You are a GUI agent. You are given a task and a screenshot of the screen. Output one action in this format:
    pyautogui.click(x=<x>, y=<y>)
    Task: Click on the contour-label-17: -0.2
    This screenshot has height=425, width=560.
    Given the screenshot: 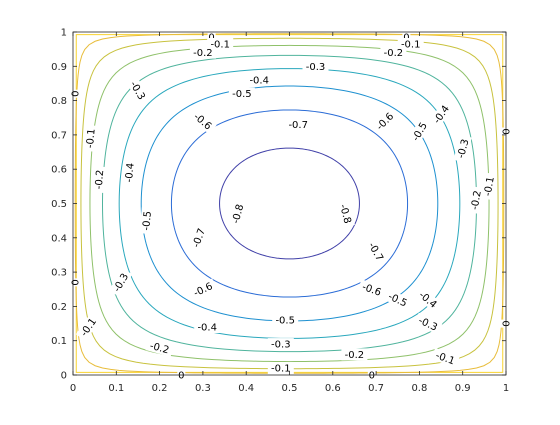 What is the action you would take?
    pyautogui.click(x=99, y=179)
    